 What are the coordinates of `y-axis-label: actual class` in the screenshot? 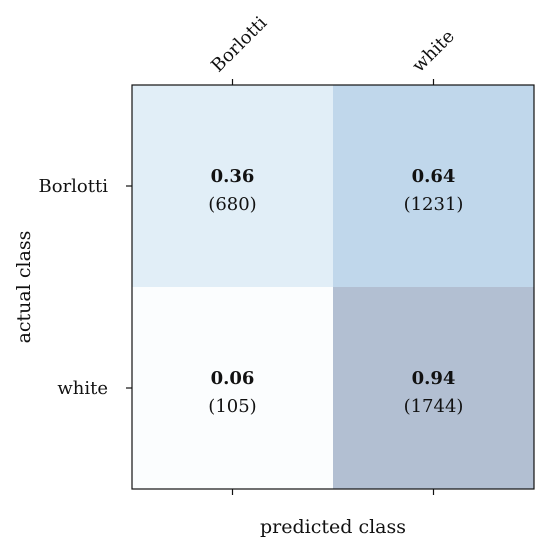 It's located at (24, 287).